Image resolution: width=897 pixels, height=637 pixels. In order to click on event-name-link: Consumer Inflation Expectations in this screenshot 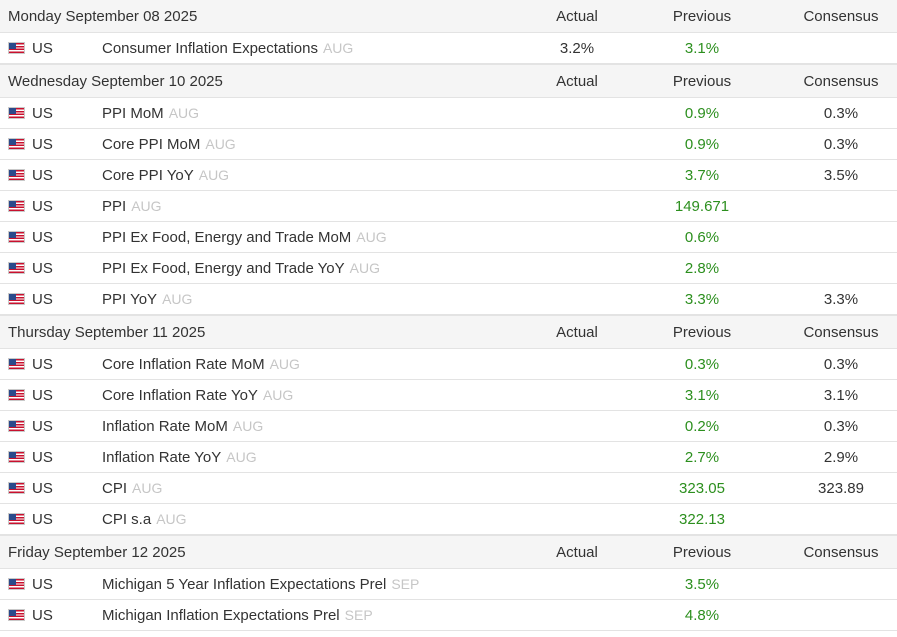, I will do `click(210, 48)`.